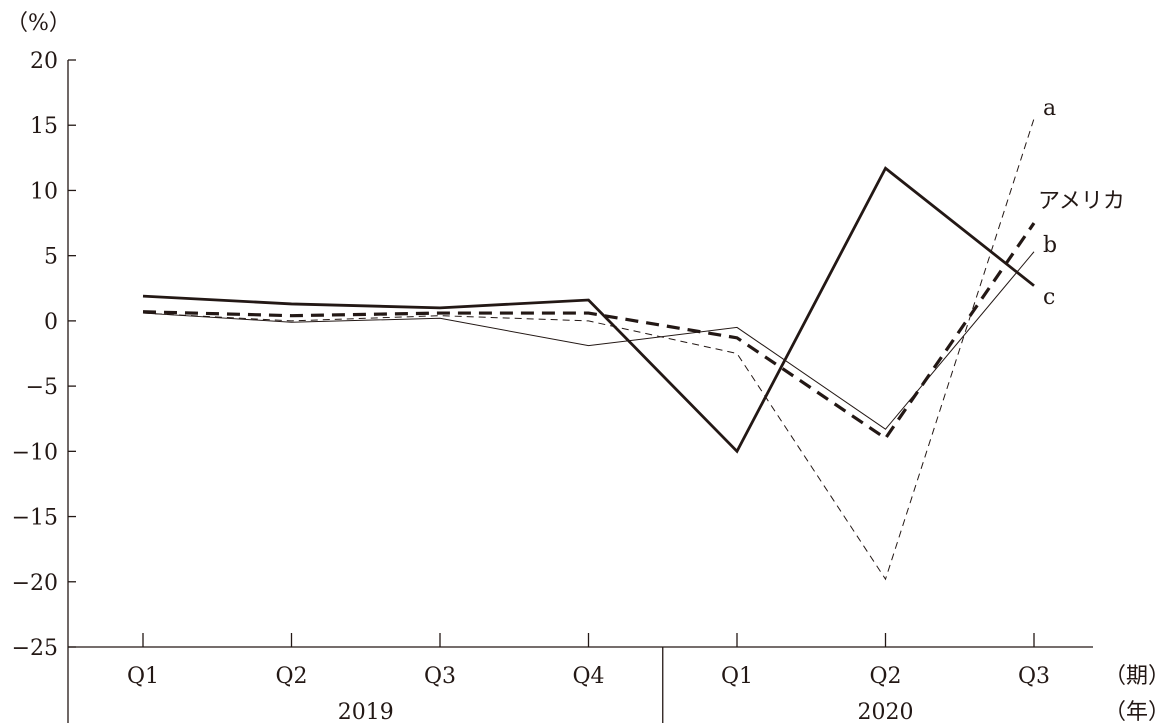 Image resolution: width=1162 pixels, height=728 pixels. Describe the element at coordinates (44, 61) in the screenshot. I see `y-tick-label: 20` at that location.